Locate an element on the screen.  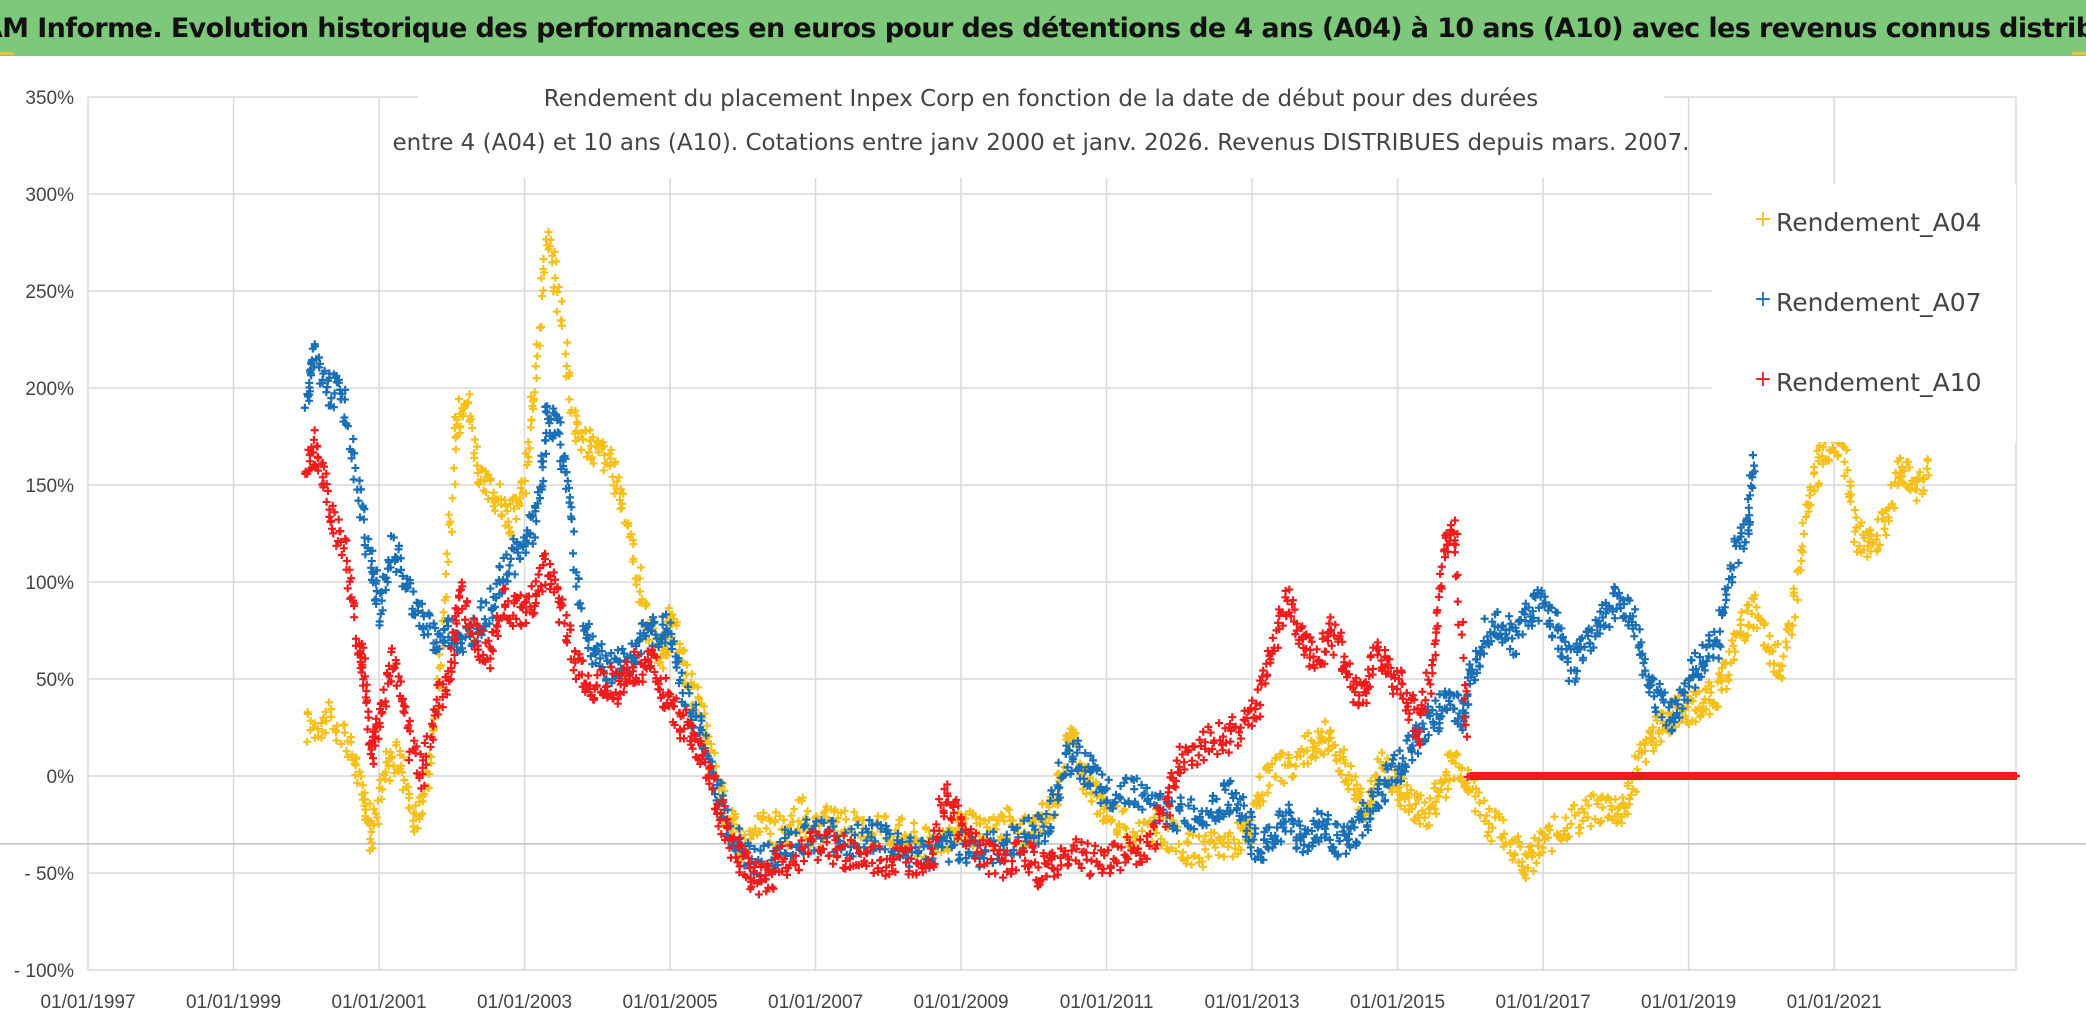
x-tick-label: 01/01/2021 is located at coordinates (1834, 1002).